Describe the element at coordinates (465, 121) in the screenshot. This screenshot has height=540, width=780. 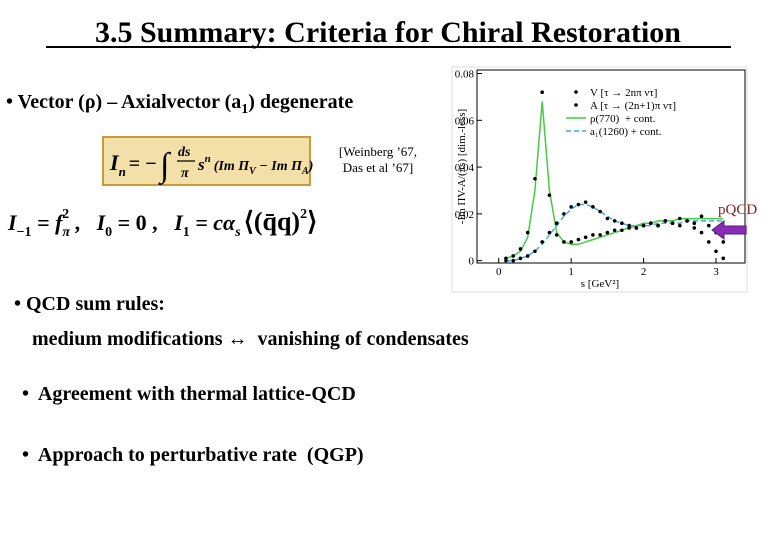
I see `y-tick-label: 0.06` at that location.